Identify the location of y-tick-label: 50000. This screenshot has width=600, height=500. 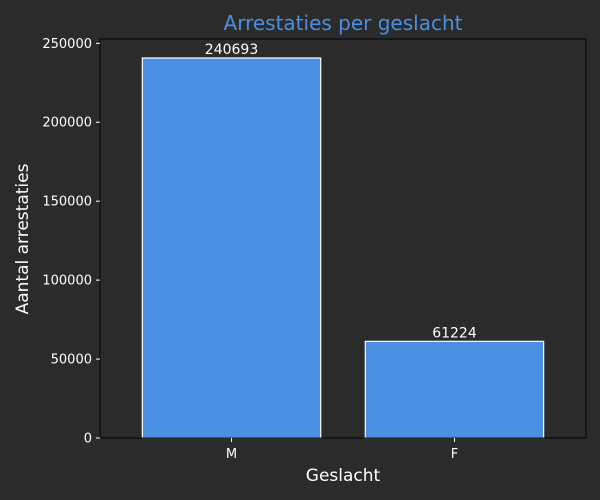
(71, 360).